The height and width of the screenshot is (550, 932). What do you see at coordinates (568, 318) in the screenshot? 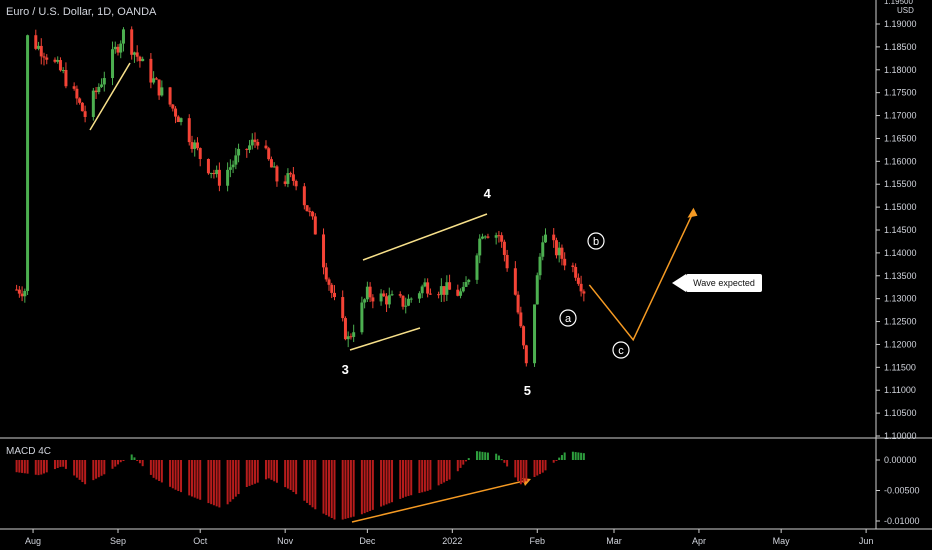
I see `wave-a-label: a` at bounding box center [568, 318].